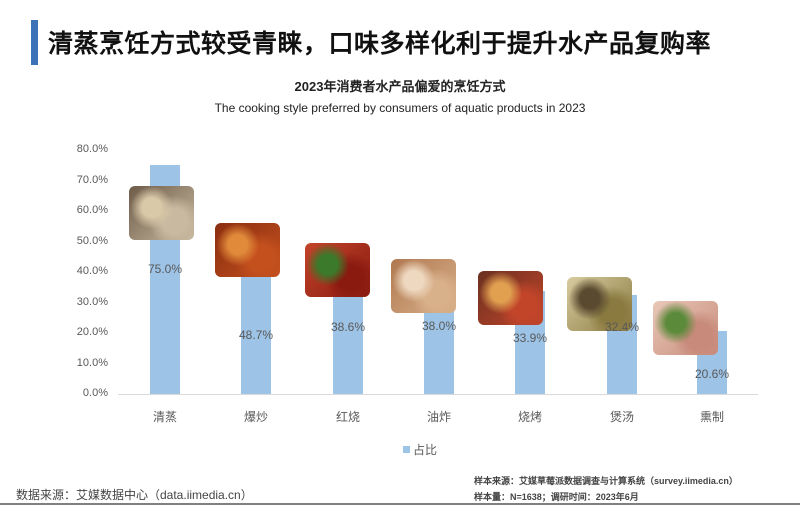 This screenshot has height=520, width=800. What do you see at coordinates (606, 481) in the screenshot?
I see `sample-source: 样本来源：艾媒草莓派数据调查与计算系统（survey.iimedia.cn）` at bounding box center [606, 481].